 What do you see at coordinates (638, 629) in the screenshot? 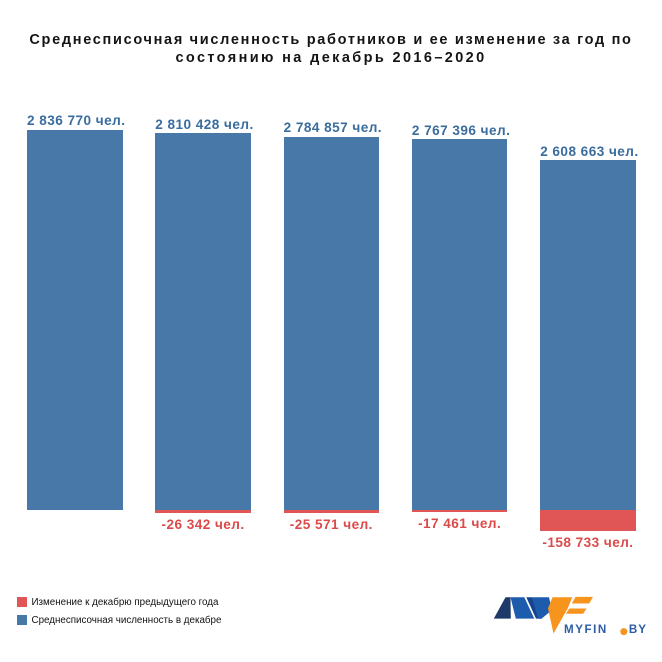
I see `svg-text: BY` at bounding box center [638, 629].